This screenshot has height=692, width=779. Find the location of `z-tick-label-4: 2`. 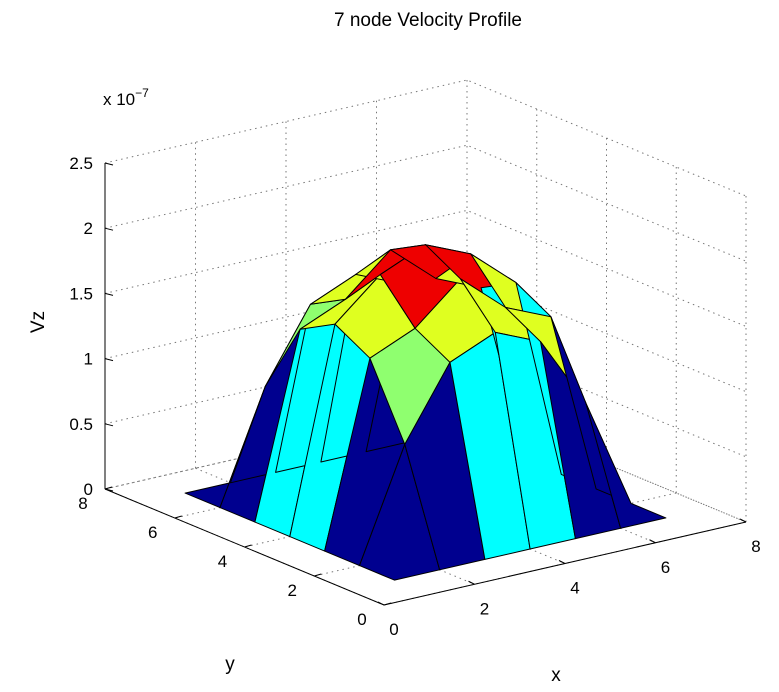

z-tick-label-4: 2 is located at coordinates (88, 228).